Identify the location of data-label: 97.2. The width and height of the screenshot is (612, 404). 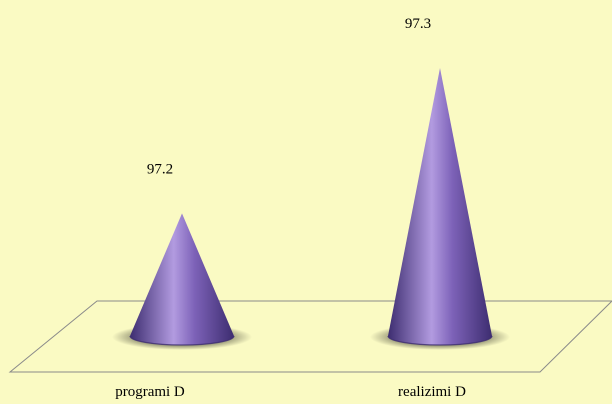
(160, 169).